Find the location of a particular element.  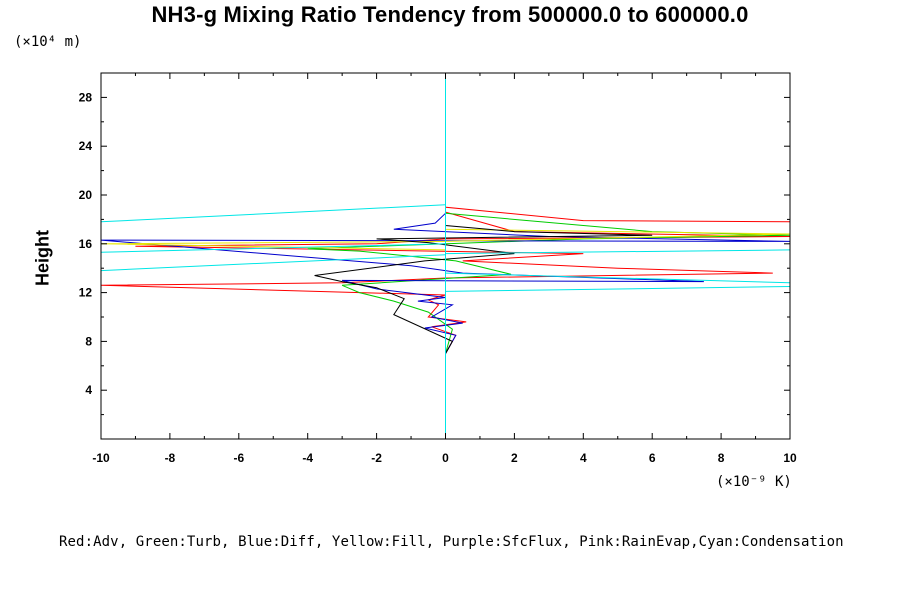

y-tick-label: 24 is located at coordinates (86, 146).